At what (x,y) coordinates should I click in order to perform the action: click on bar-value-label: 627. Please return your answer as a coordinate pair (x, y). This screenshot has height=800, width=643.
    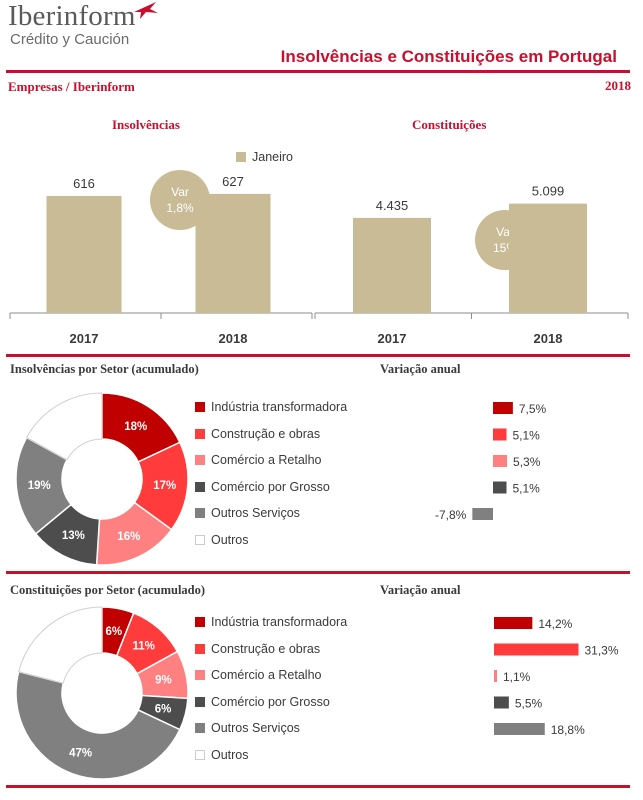
    Looking at the image, I should click on (233, 181).